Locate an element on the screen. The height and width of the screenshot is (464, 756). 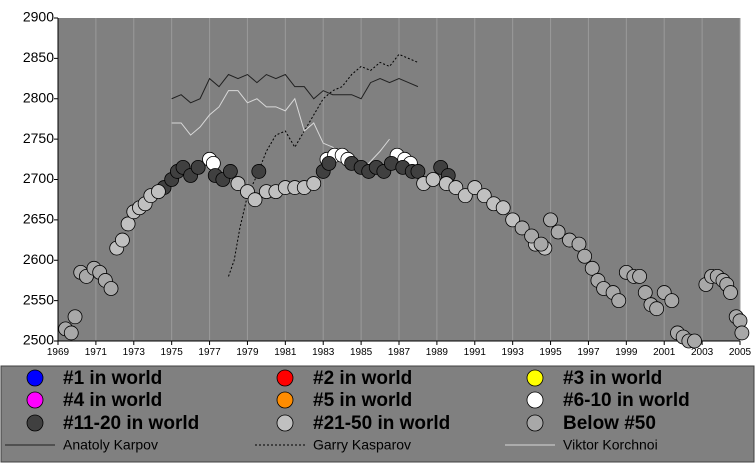
legend-label: Below #50 is located at coordinates (609, 423).